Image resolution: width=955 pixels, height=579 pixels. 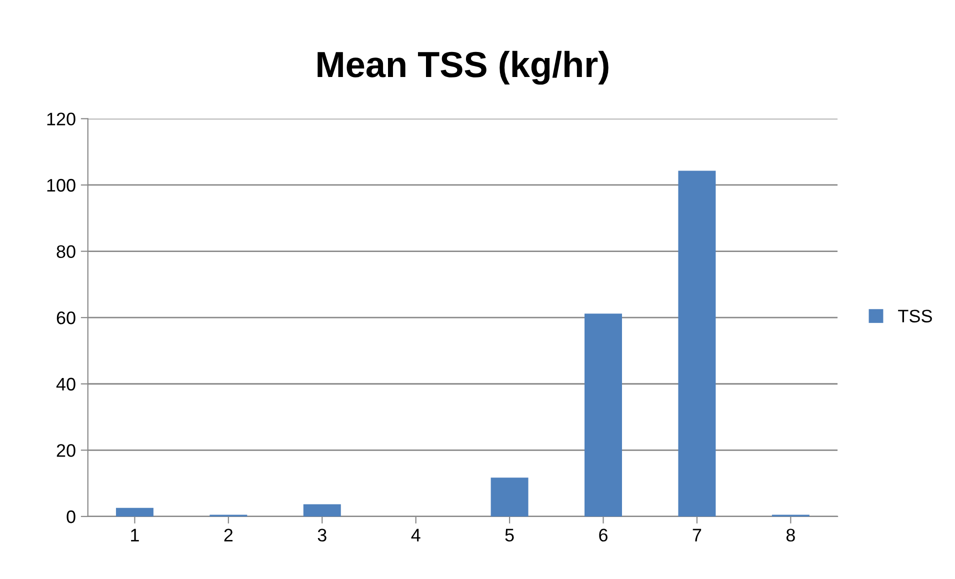 What do you see at coordinates (228, 535) in the screenshot?
I see `x-tick-label: 2` at bounding box center [228, 535].